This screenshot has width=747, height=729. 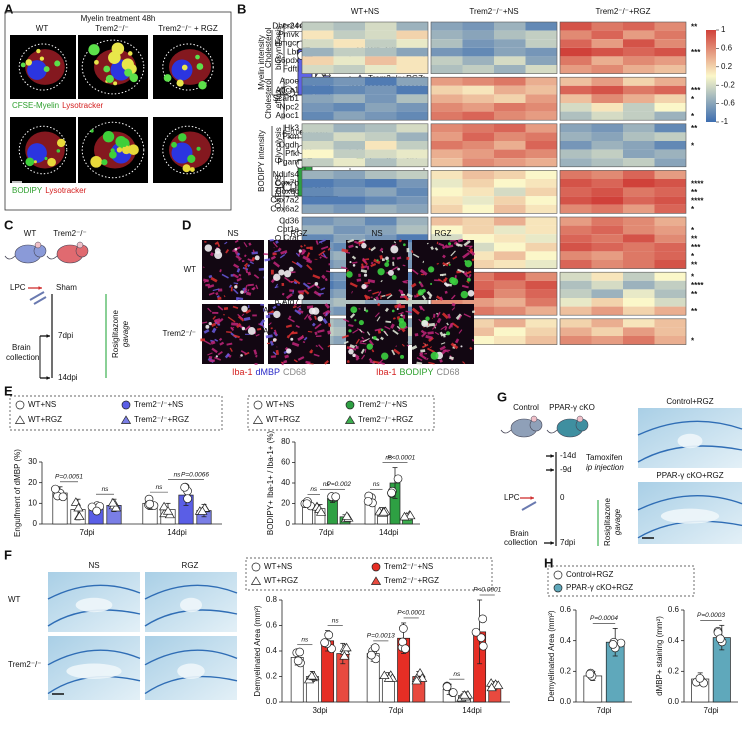 What do you see at coordinates (111, 28) in the screenshot?
I see `column-label: Trem2⁻/⁻` at bounding box center [111, 28].